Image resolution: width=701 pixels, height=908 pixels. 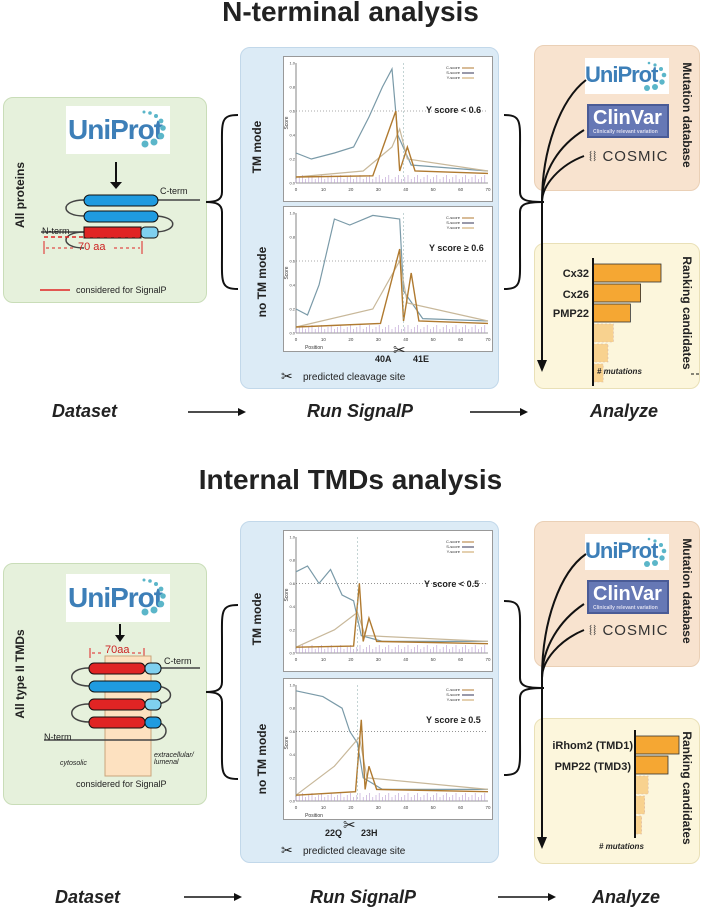 I want to click on y-tick-label: 1.0, so click(x=292, y=213).